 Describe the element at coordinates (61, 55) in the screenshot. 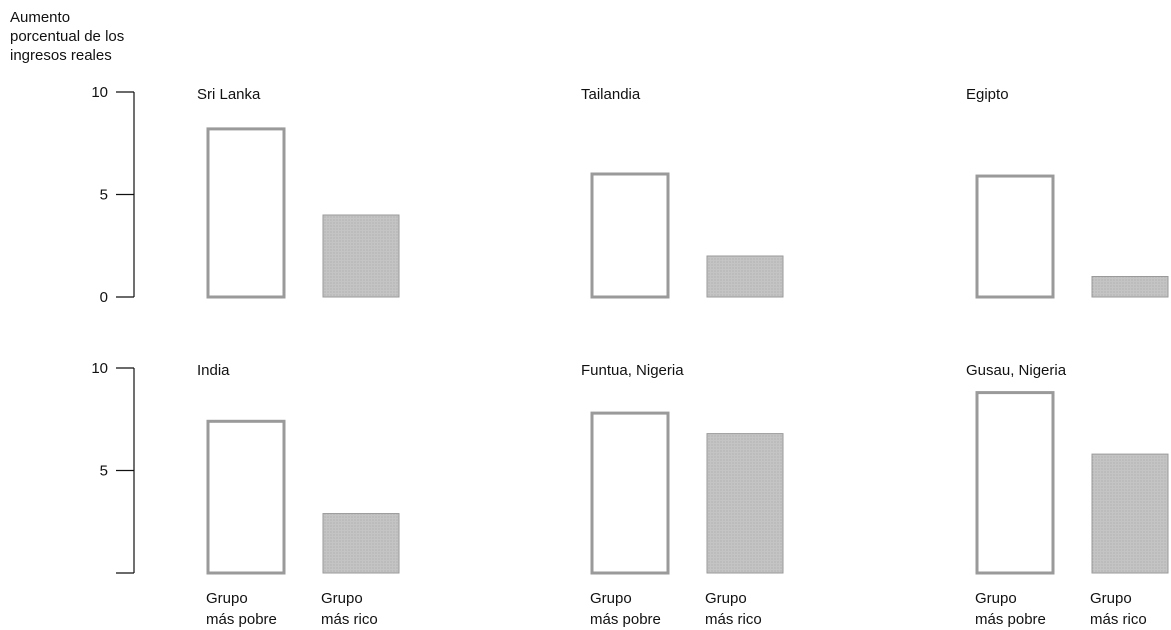

I see `y-axis-label-line: ingresos reales` at that location.